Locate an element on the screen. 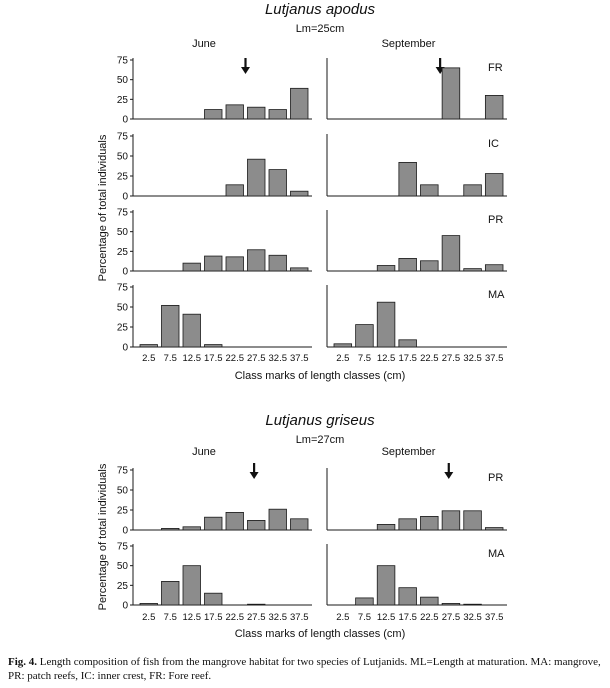 The image size is (610, 688). lutjanus-griseus-xtick-1-2: 12.5 is located at coordinates (386, 617).